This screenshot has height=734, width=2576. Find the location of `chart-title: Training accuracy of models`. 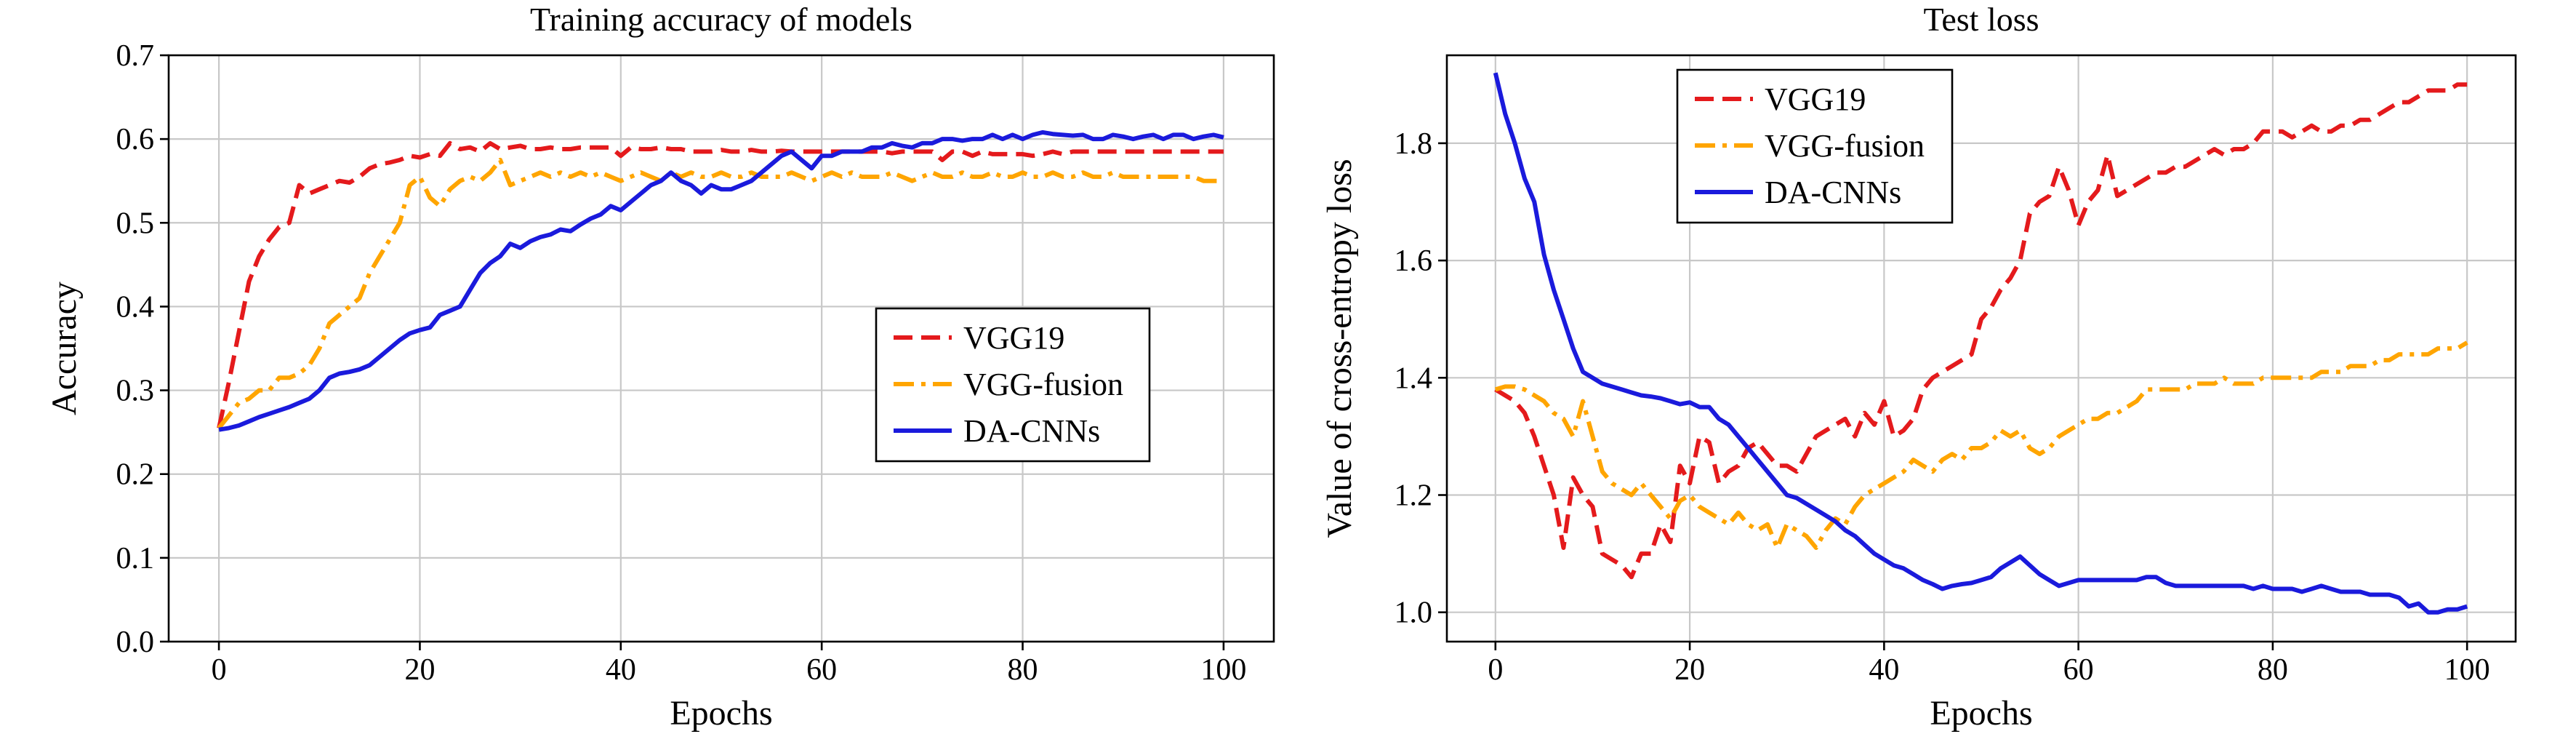

chart-title: Training accuracy of models is located at coordinates (721, 19).